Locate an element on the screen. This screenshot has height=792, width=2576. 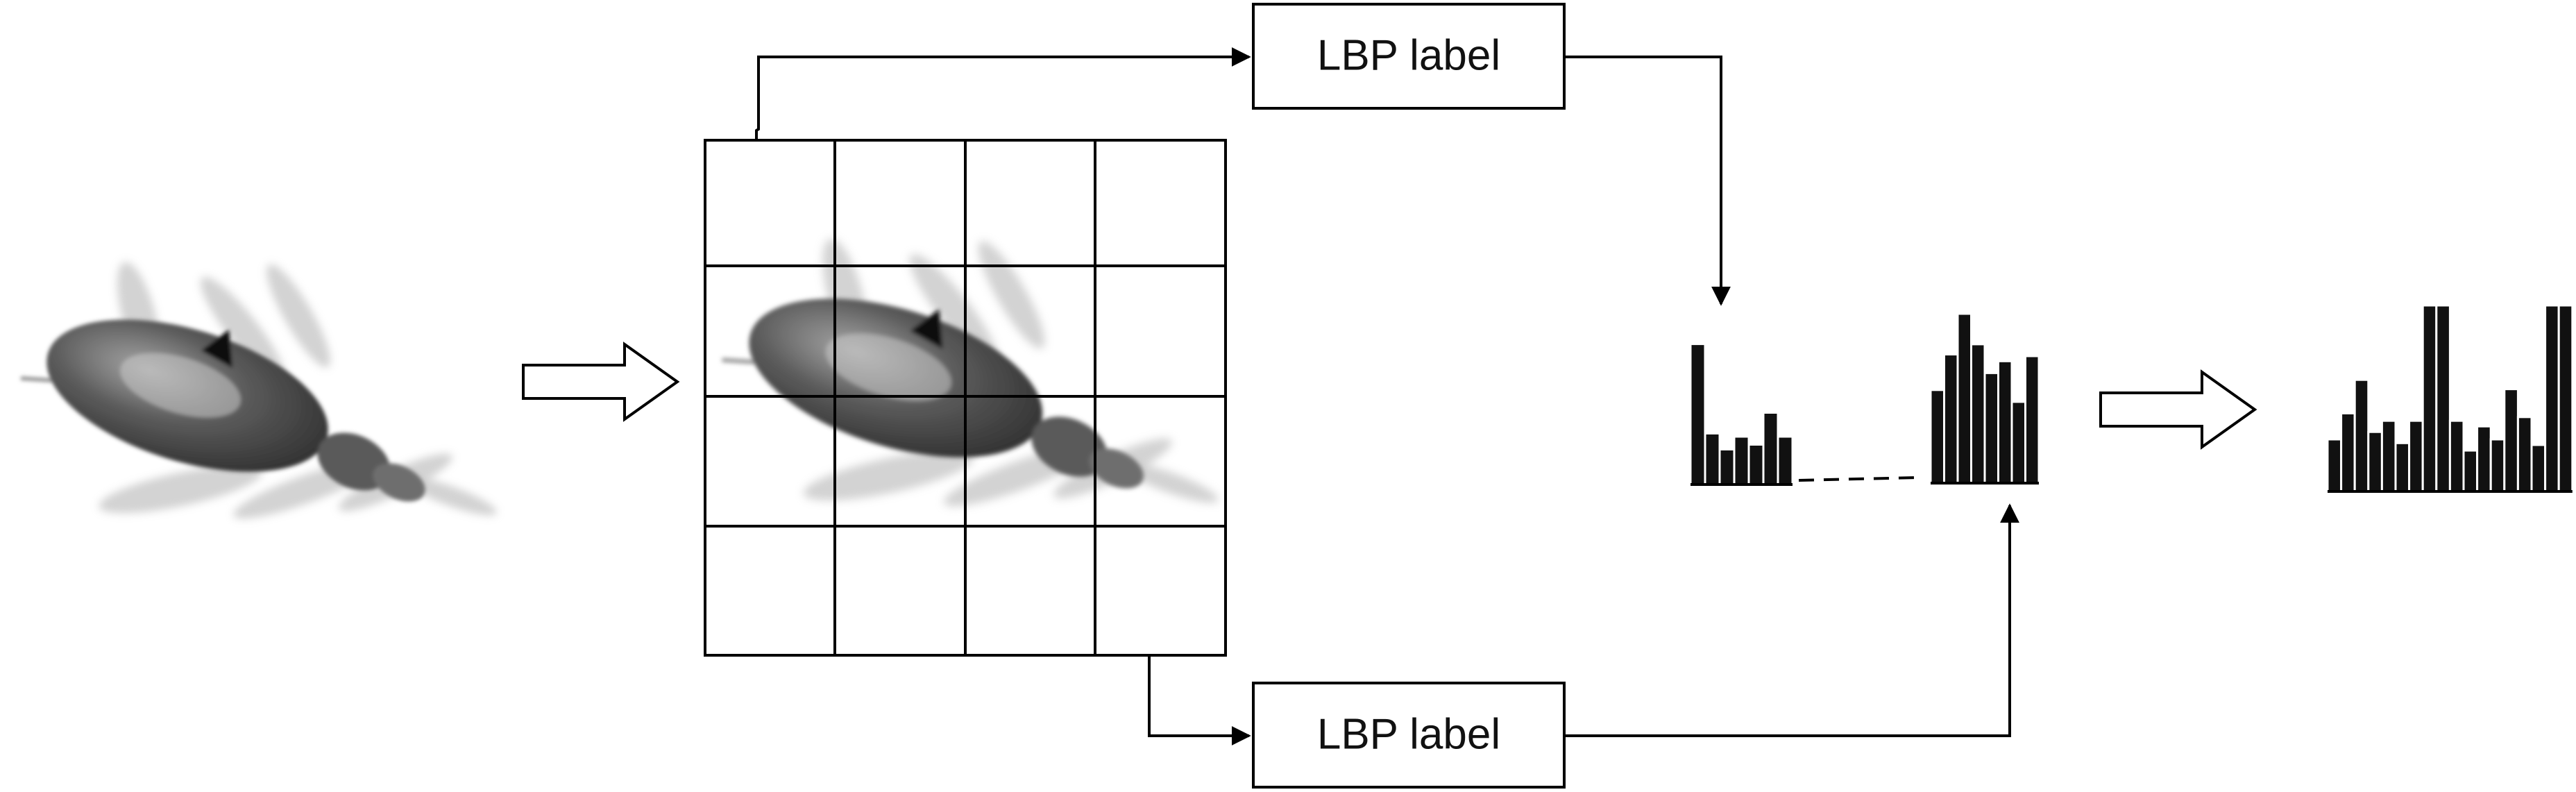
source-image is located at coordinates (260, 393).